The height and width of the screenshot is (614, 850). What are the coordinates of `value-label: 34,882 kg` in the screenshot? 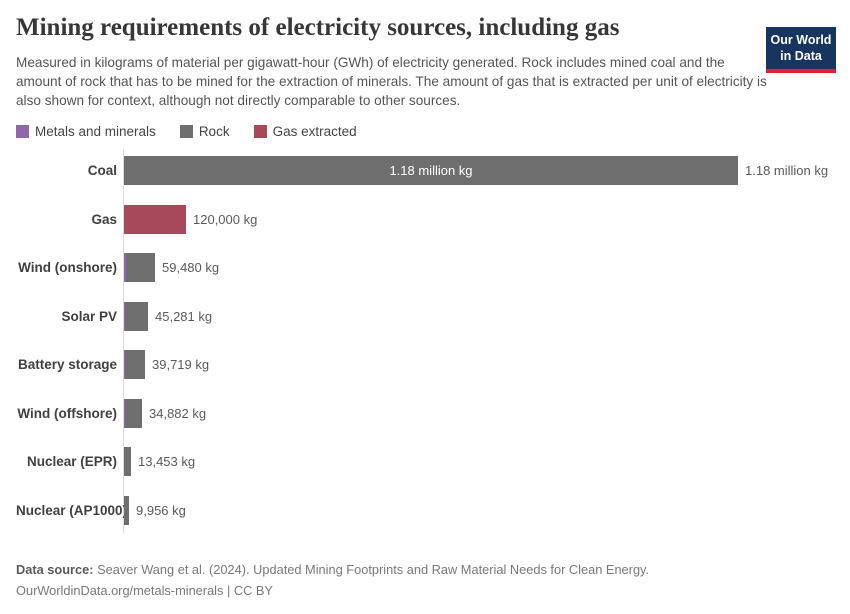 It's located at (178, 413).